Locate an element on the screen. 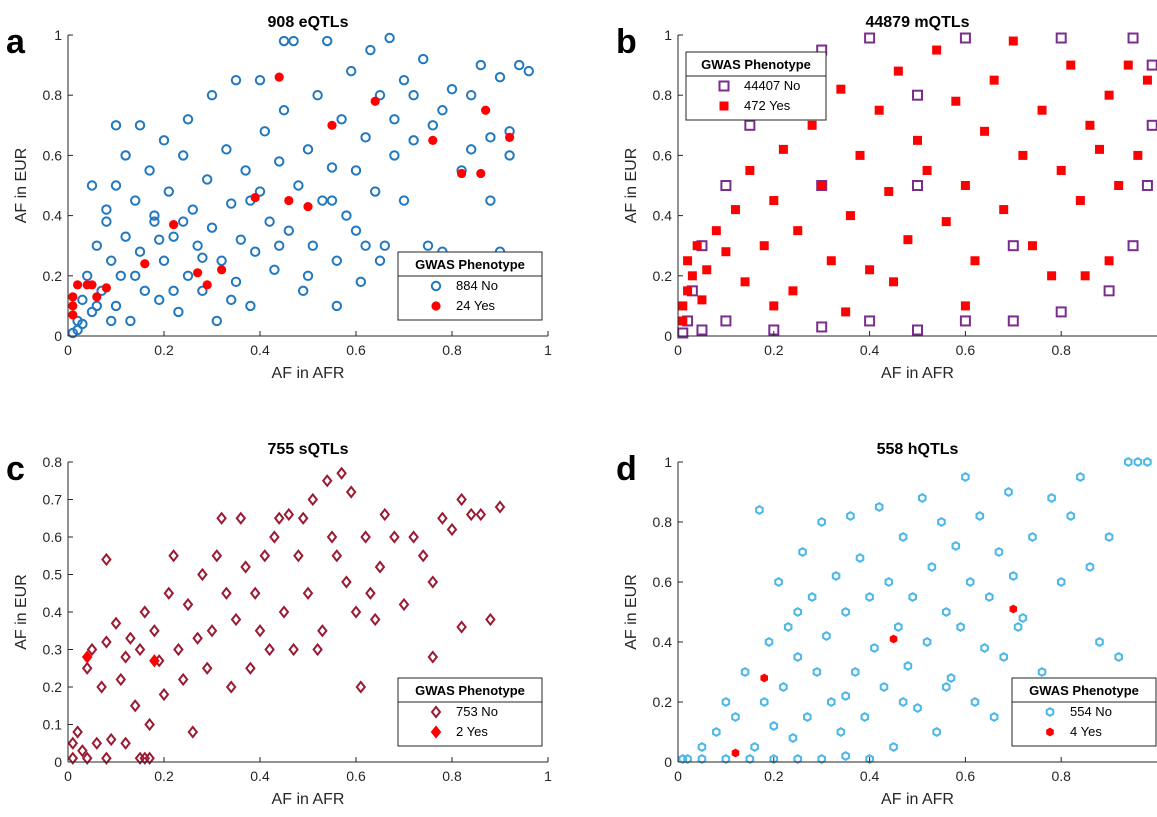 The width and height of the screenshot is (1157, 817). y-tick-label: 0.6 is located at coordinates (663, 582).